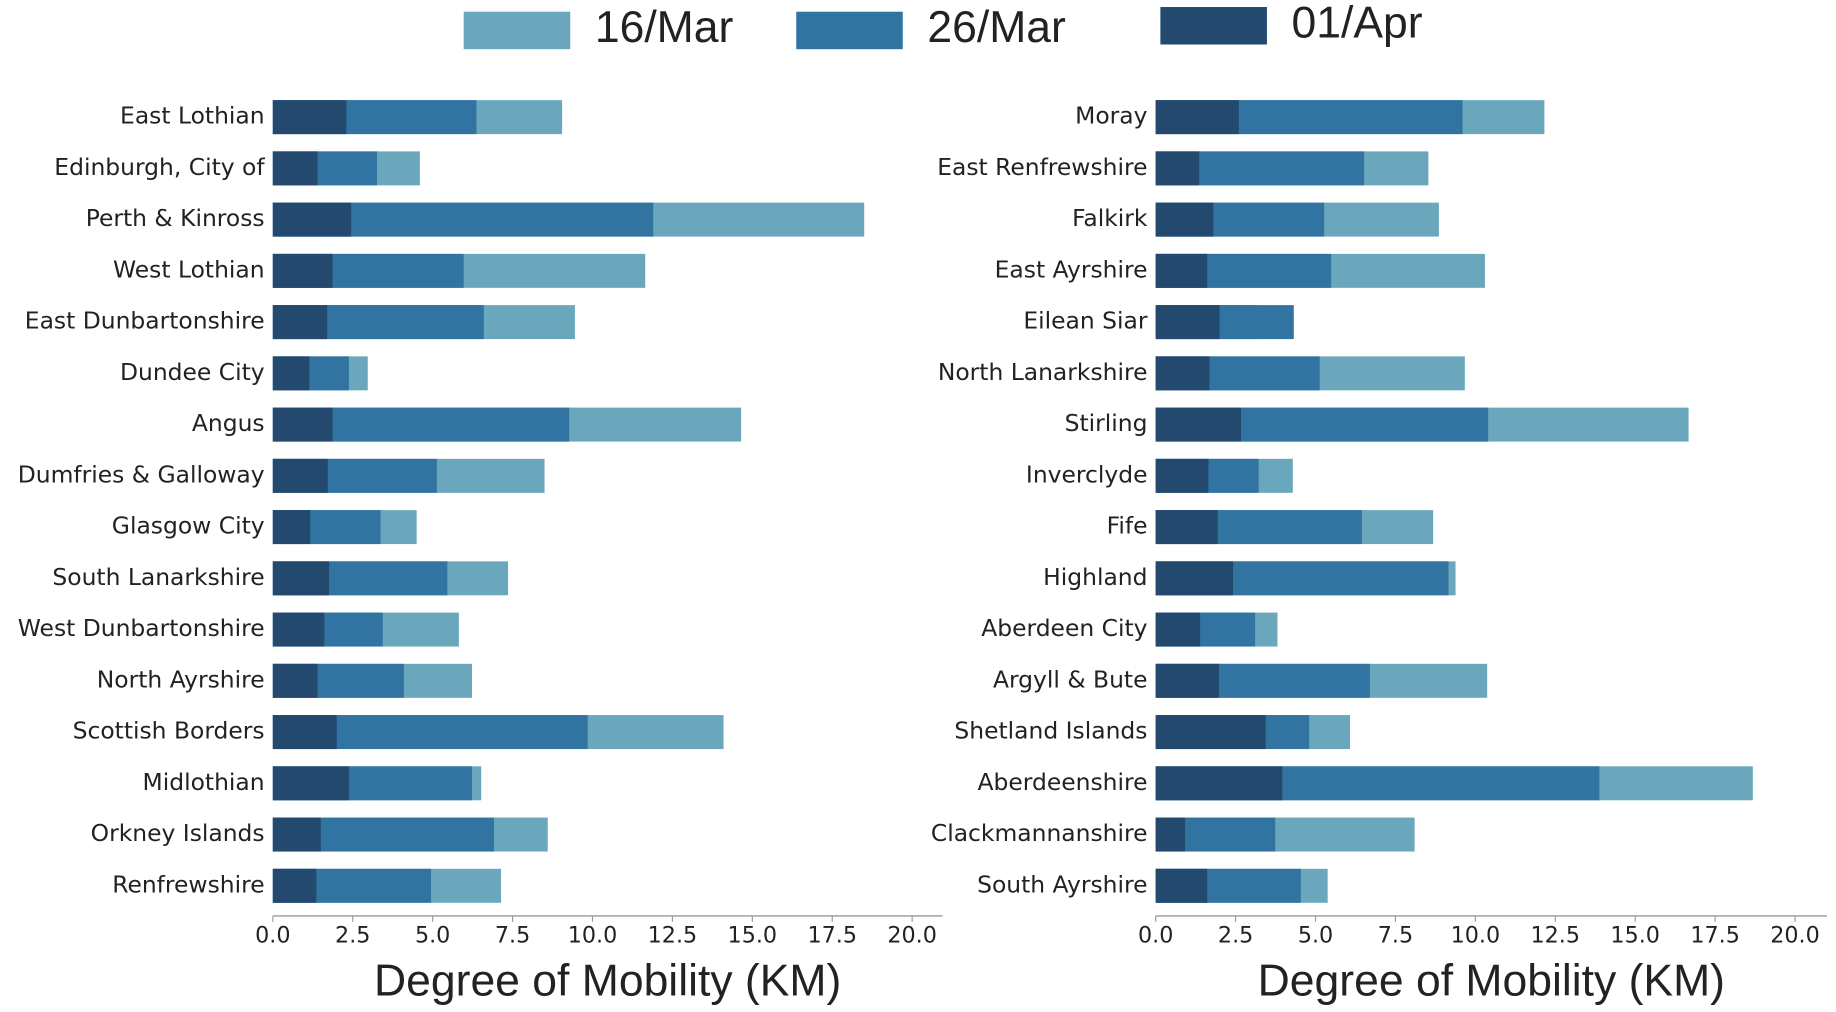 The image size is (1836, 1012). Describe the element at coordinates (188, 526) in the screenshot. I see `category-label: Glasgow City` at that location.